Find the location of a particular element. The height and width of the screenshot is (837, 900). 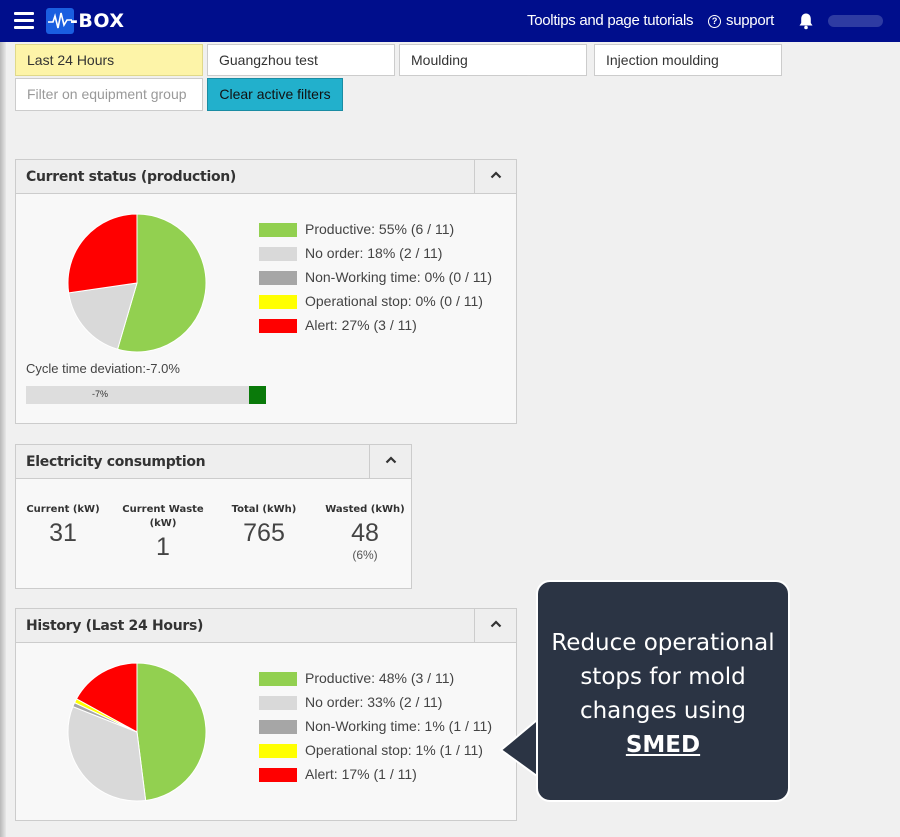

support-label: support is located at coordinates (750, 20).